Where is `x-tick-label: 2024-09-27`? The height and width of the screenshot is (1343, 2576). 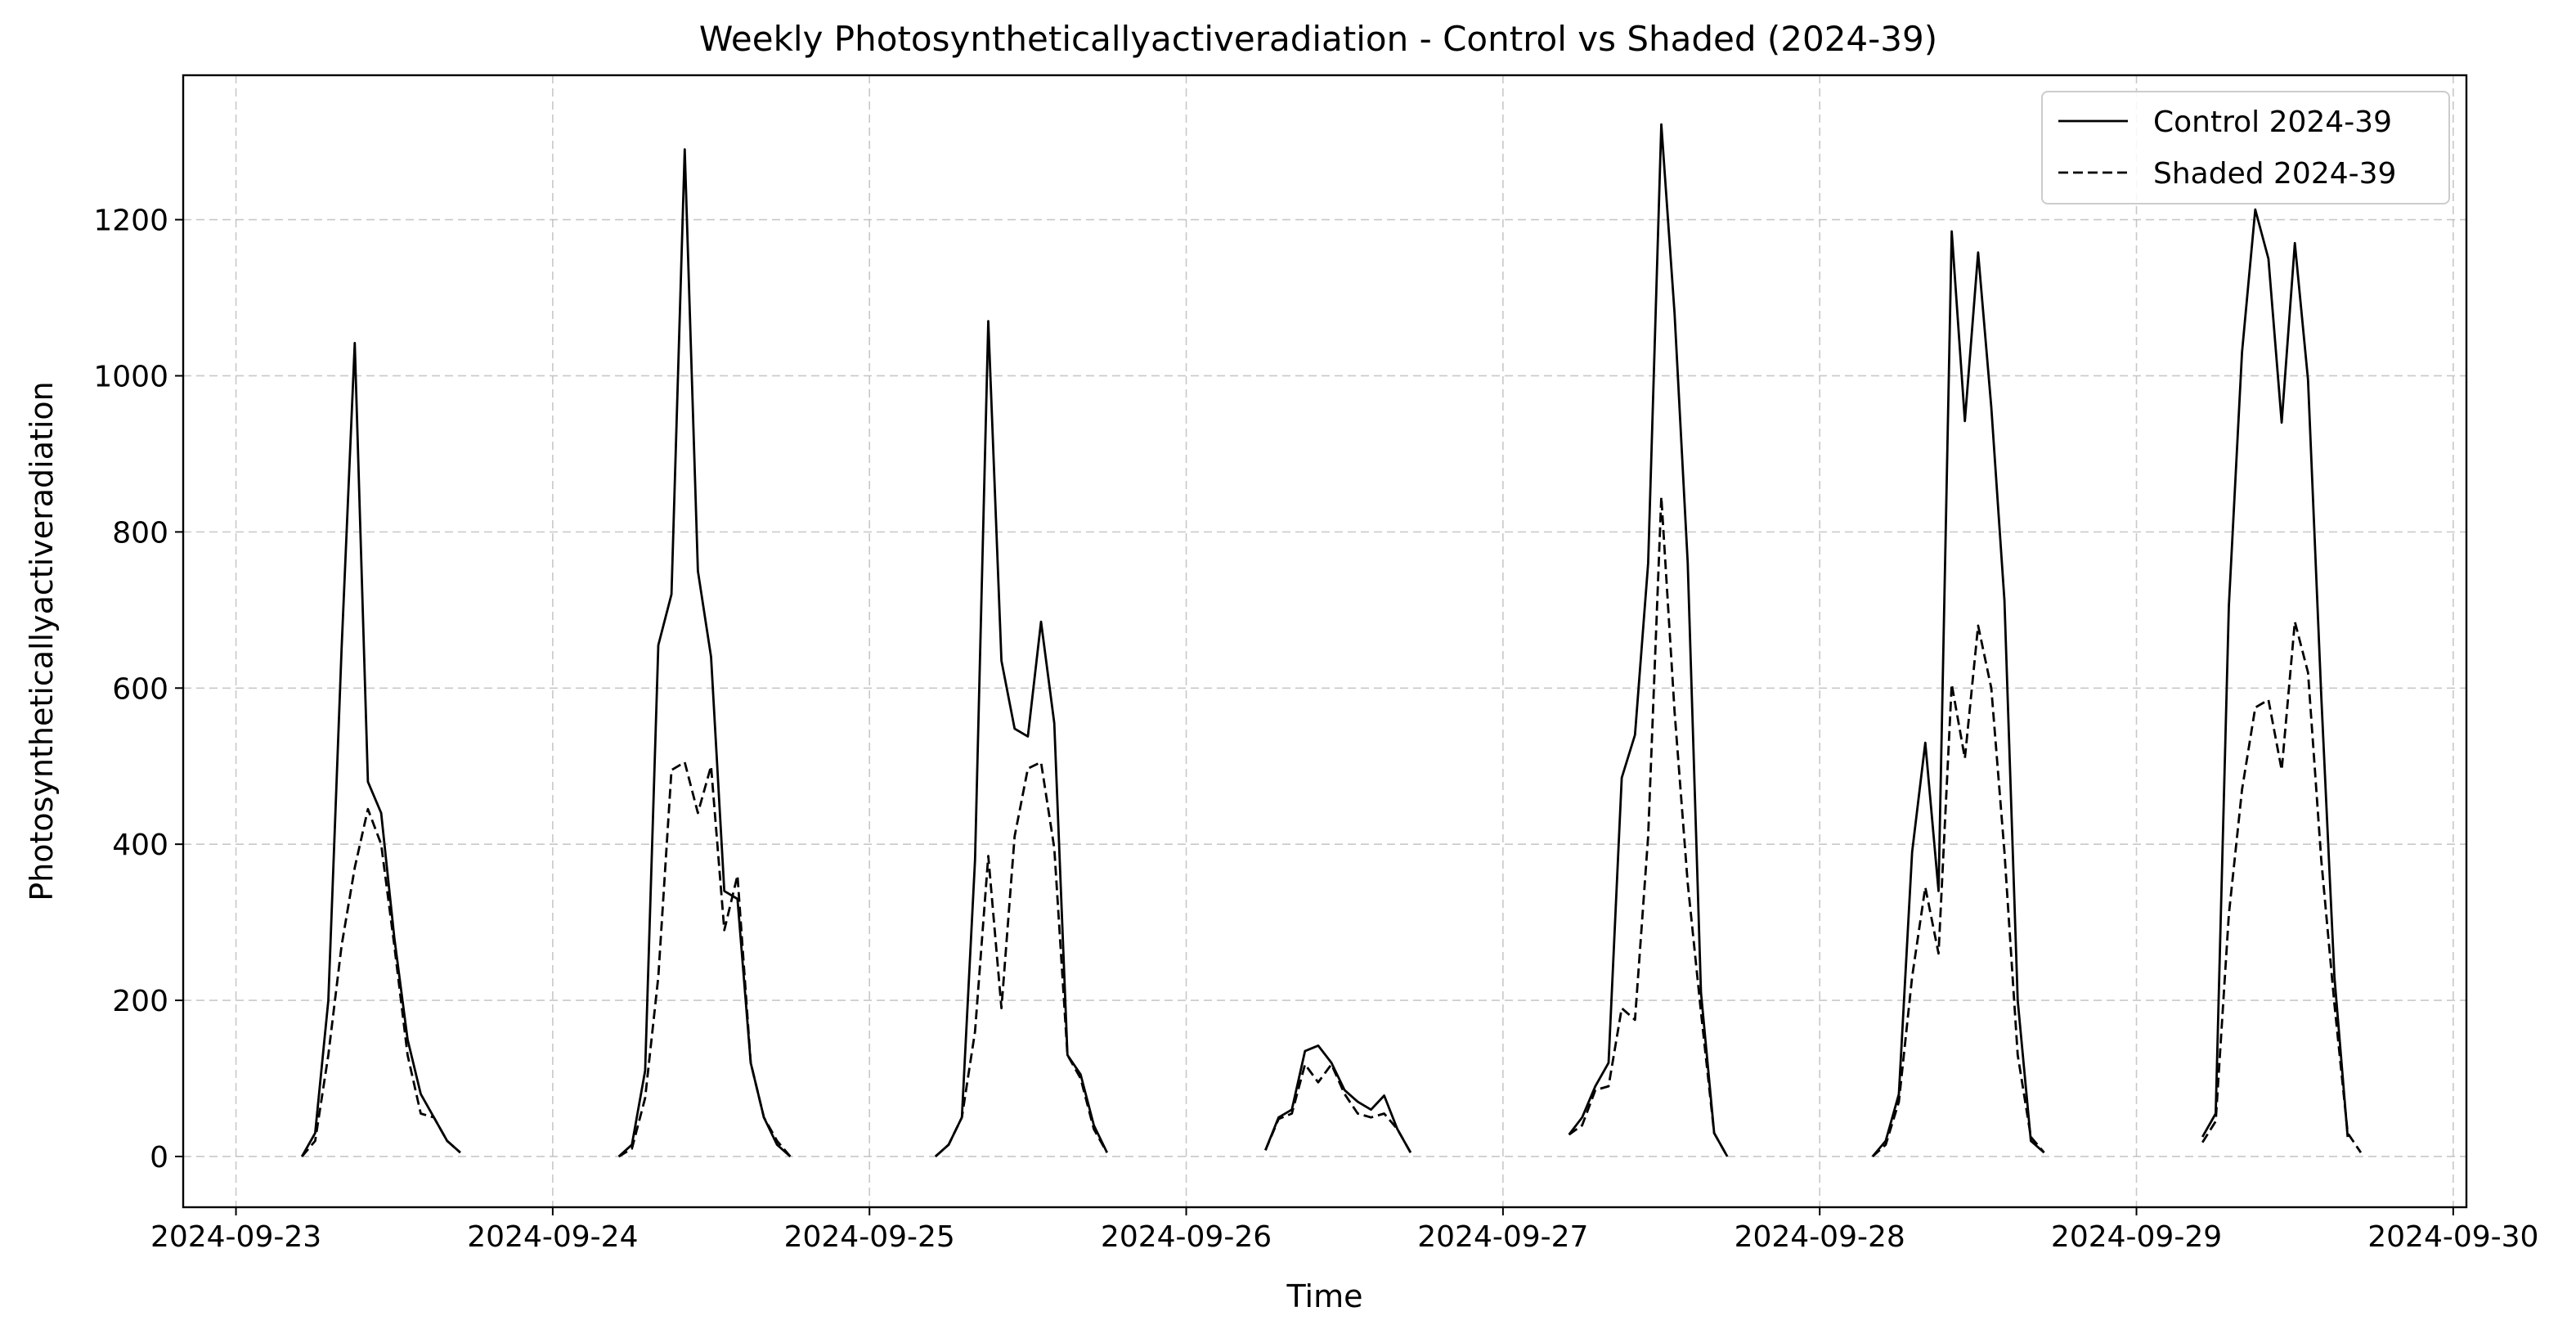
x-tick-label: 2024-09-27 is located at coordinates (1503, 1237).